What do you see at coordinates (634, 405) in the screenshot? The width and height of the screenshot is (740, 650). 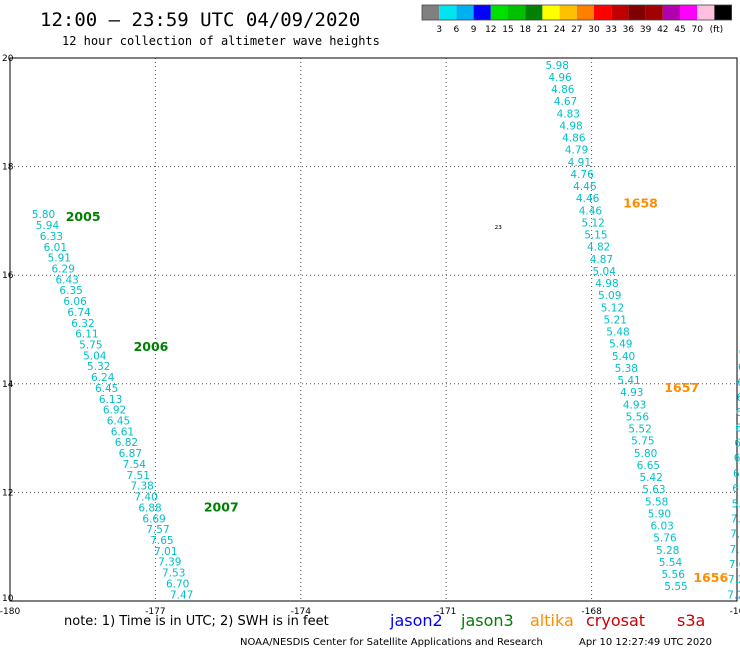 I see `swh-value: 4.93` at bounding box center [634, 405].